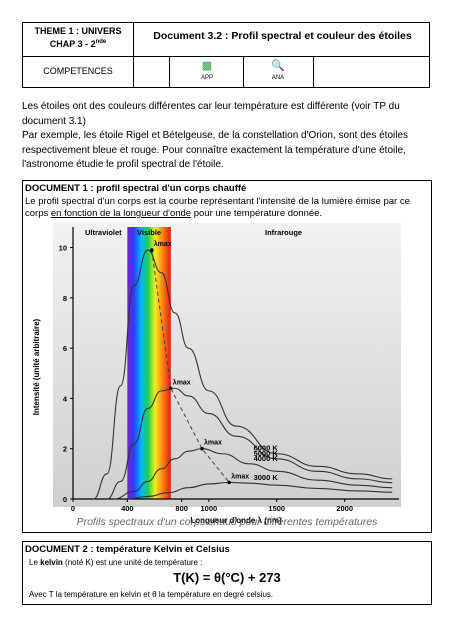 This screenshot has width=453, height=640. Describe the element at coordinates (65, 348) in the screenshot. I see `y-tick-label: 6` at that location.